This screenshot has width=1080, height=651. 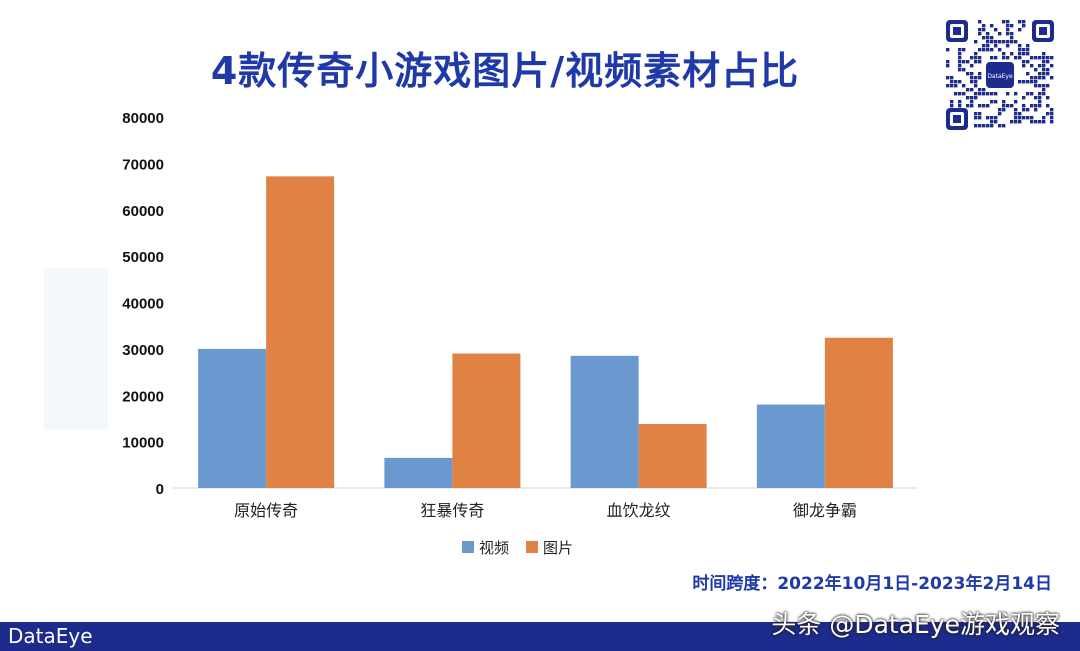 I want to click on dataeye-logo: DataEye, so click(x=50, y=636).